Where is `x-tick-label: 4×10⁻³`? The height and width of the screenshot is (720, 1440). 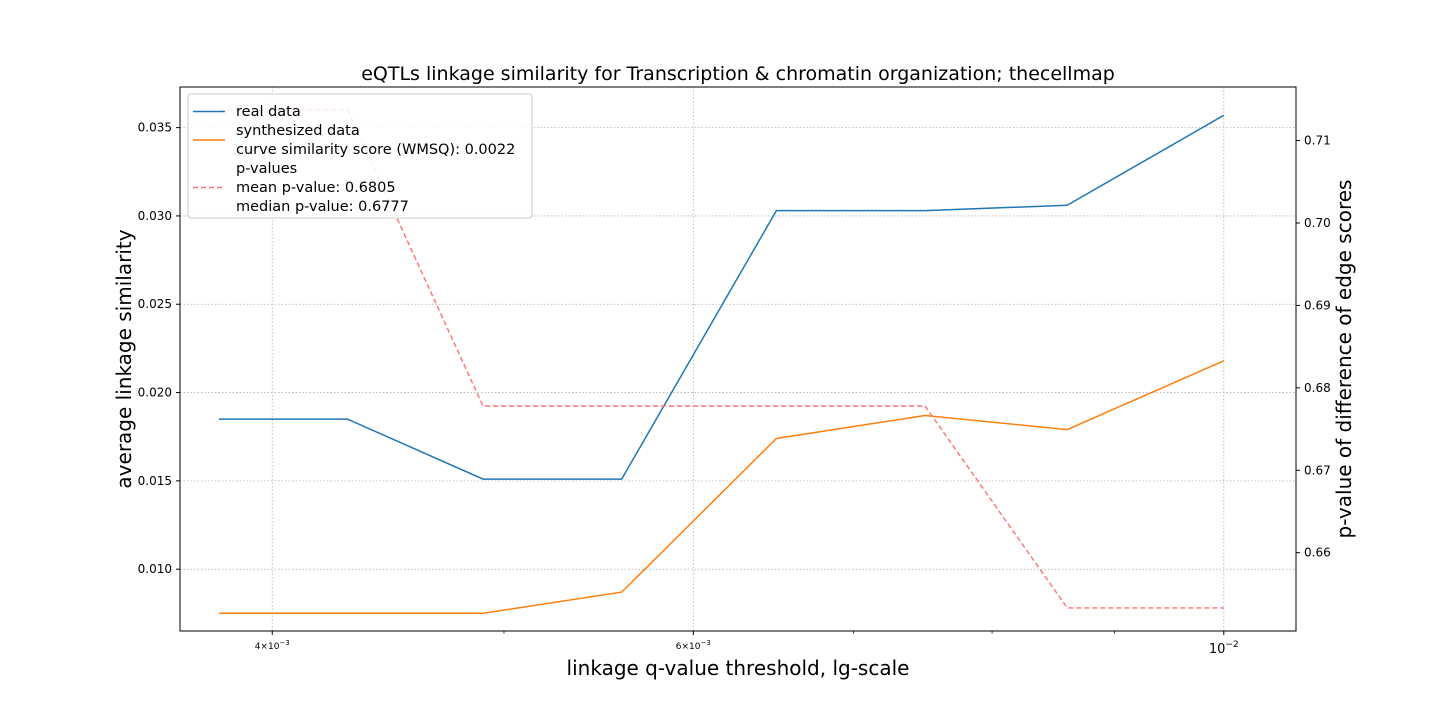 x-tick-label: 4×10⁻³ is located at coordinates (272, 645).